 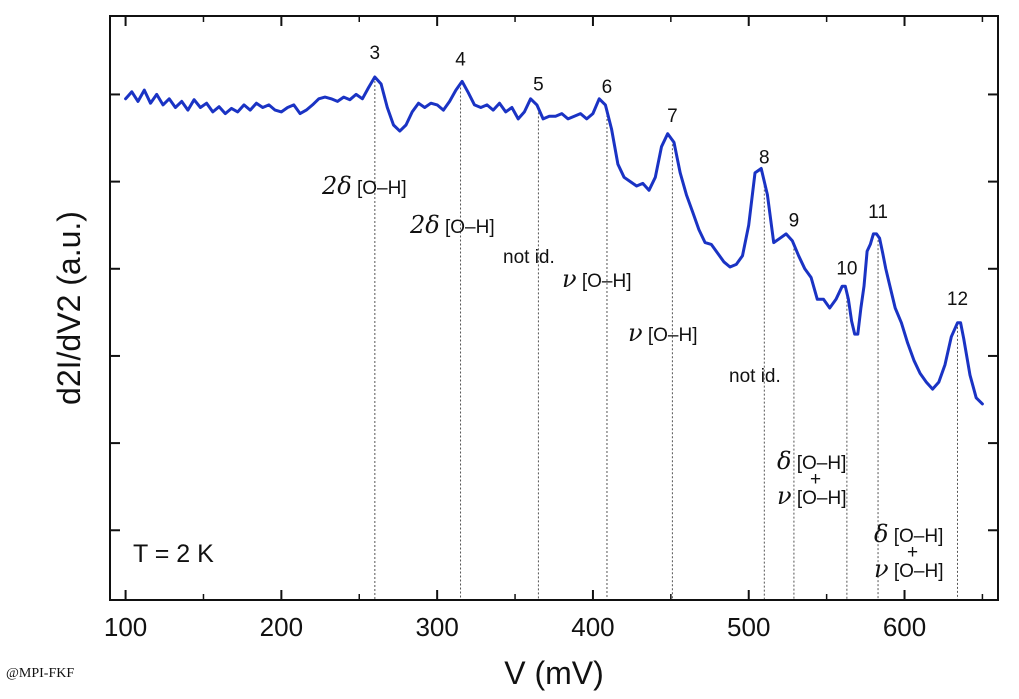 What do you see at coordinates (912, 552) in the screenshot?
I see `annotation-peak-12-plus: +` at bounding box center [912, 552].